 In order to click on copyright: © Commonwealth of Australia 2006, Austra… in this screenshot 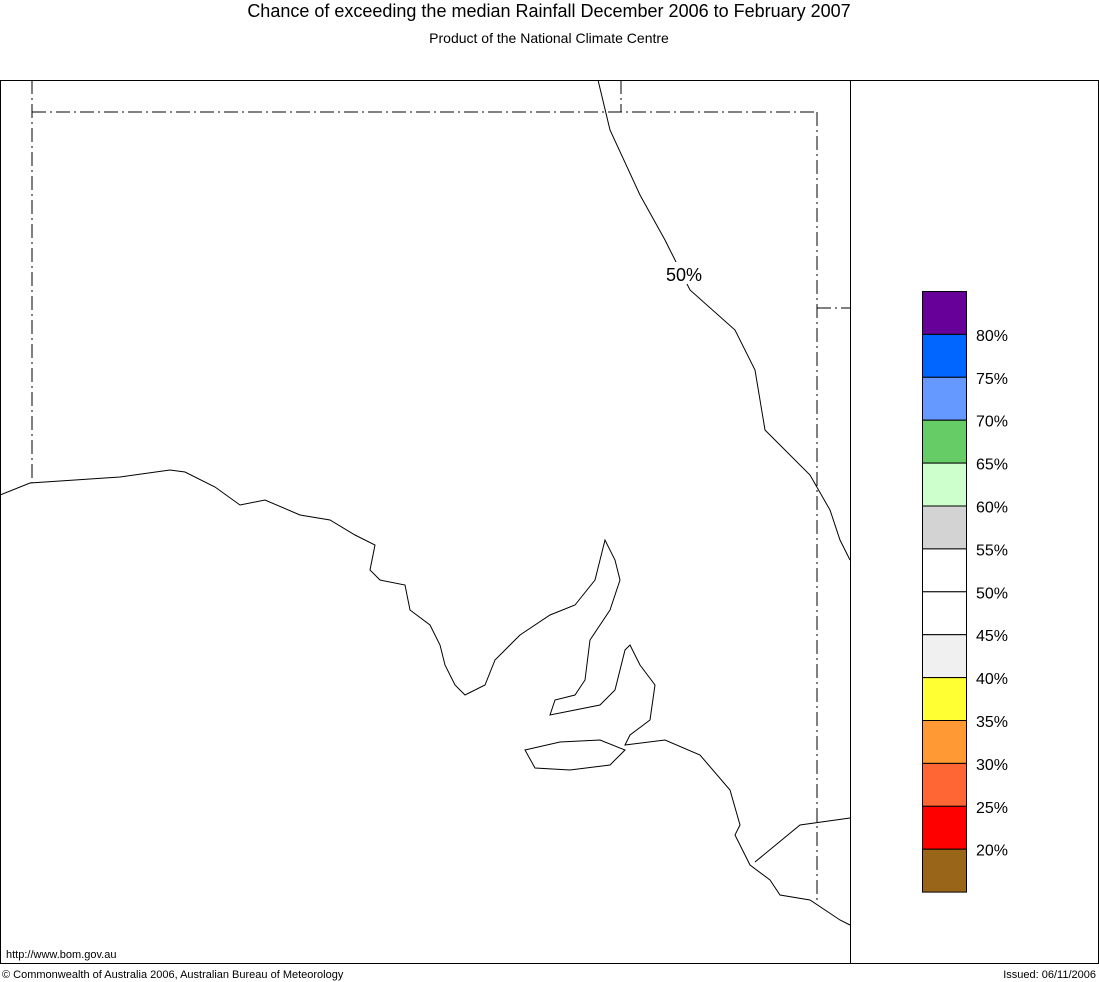, I will do `click(173, 975)`.